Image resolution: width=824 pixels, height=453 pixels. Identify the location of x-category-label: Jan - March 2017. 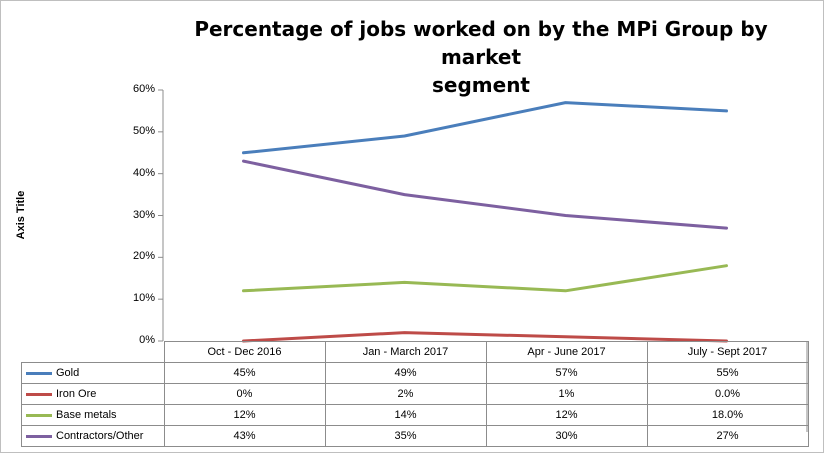
(405, 352).